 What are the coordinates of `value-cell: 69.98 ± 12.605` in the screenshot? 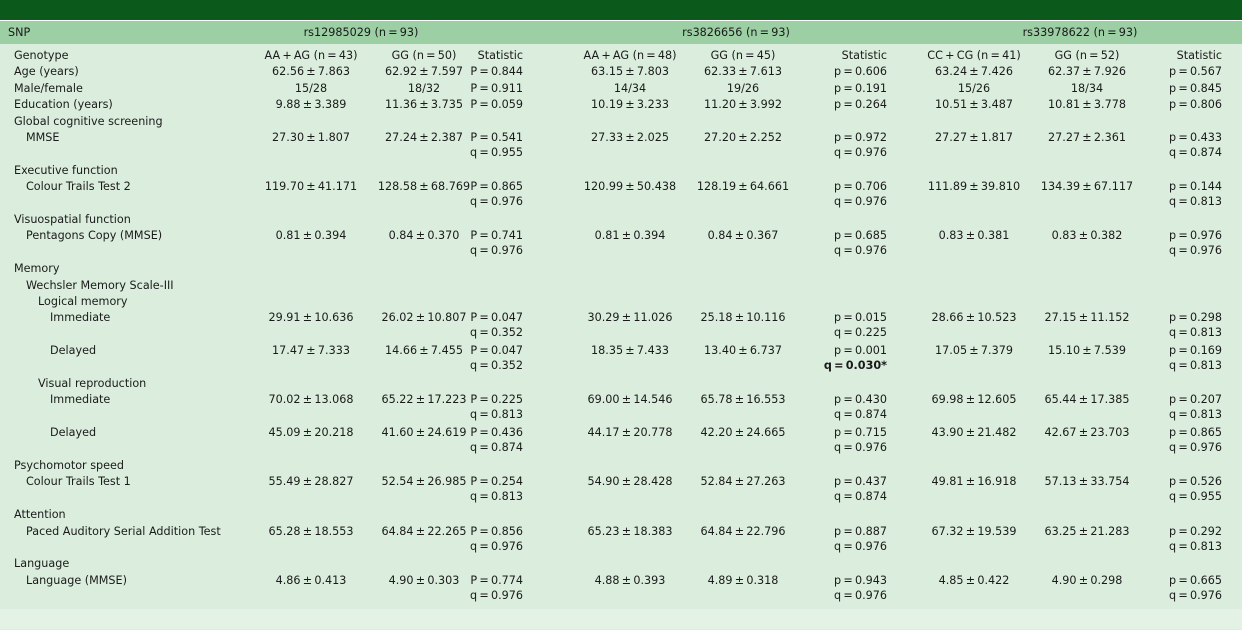 It's located at (974, 400).